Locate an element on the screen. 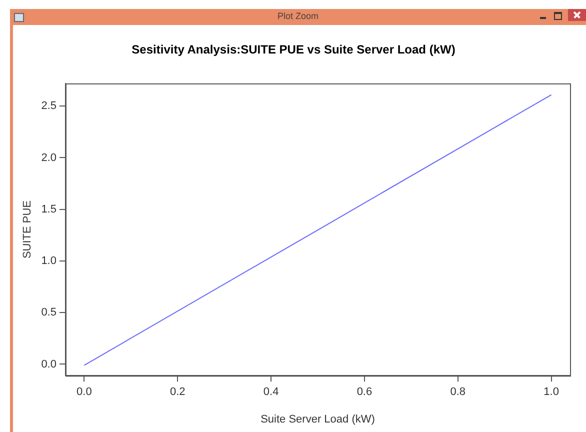 The width and height of the screenshot is (586, 432). x-tick-label: 0.6 is located at coordinates (364, 392).